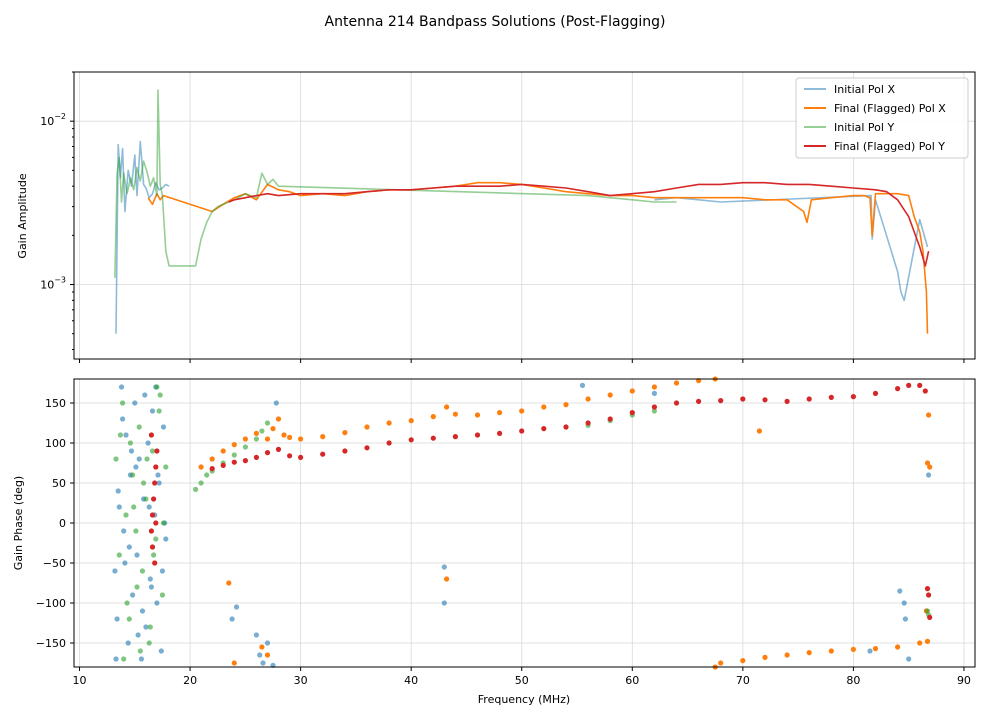 This screenshot has height=720, width=990. What do you see at coordinates (864, 127) in the screenshot?
I see `legend-label-initial-y: Initial Pol Y` at bounding box center [864, 127].